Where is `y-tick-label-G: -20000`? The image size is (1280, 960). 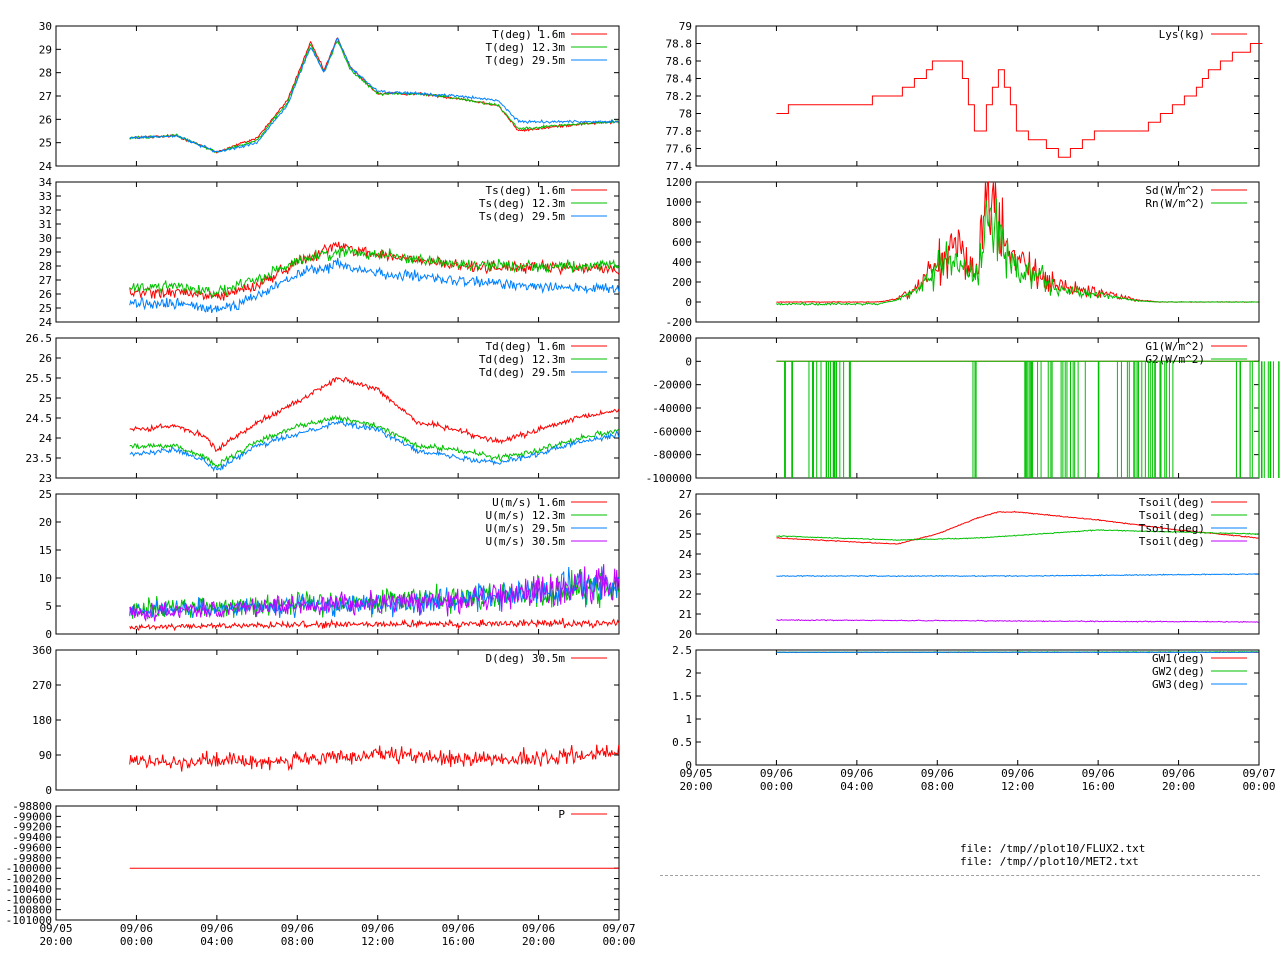
y-tick-label-G: -20000 is located at coordinates (672, 385).